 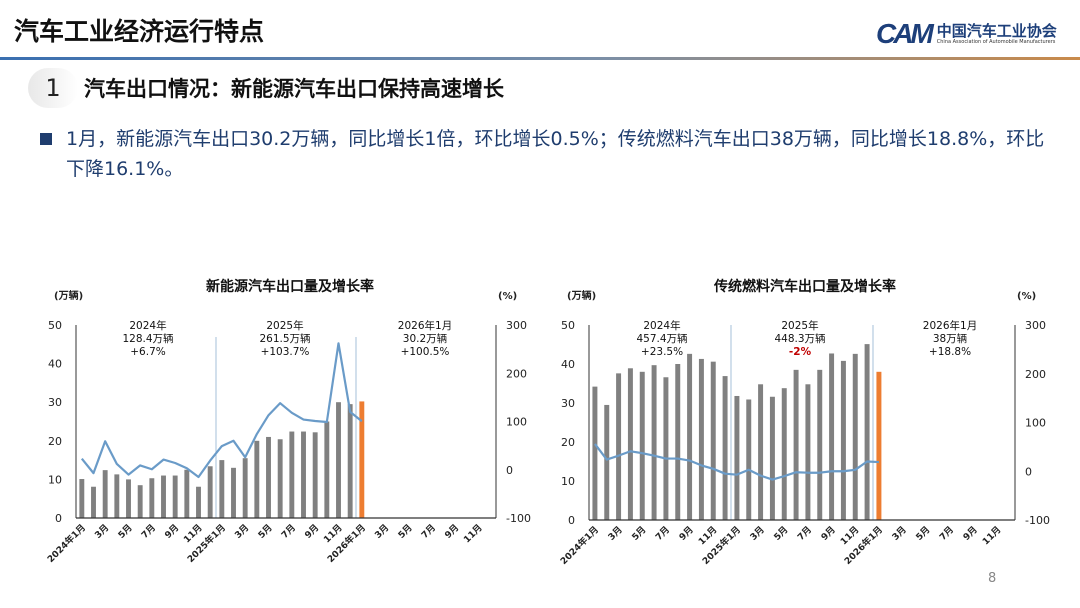 I want to click on period-annotation: 261.5万辆, so click(x=284, y=338).